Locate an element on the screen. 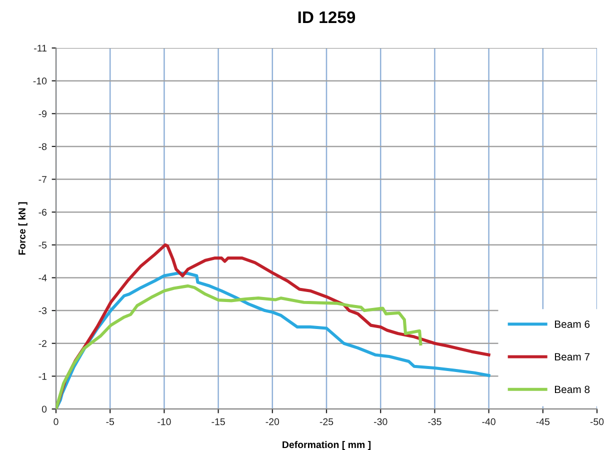 The width and height of the screenshot is (605, 450). y-tick-label: -4 is located at coordinates (42, 278).